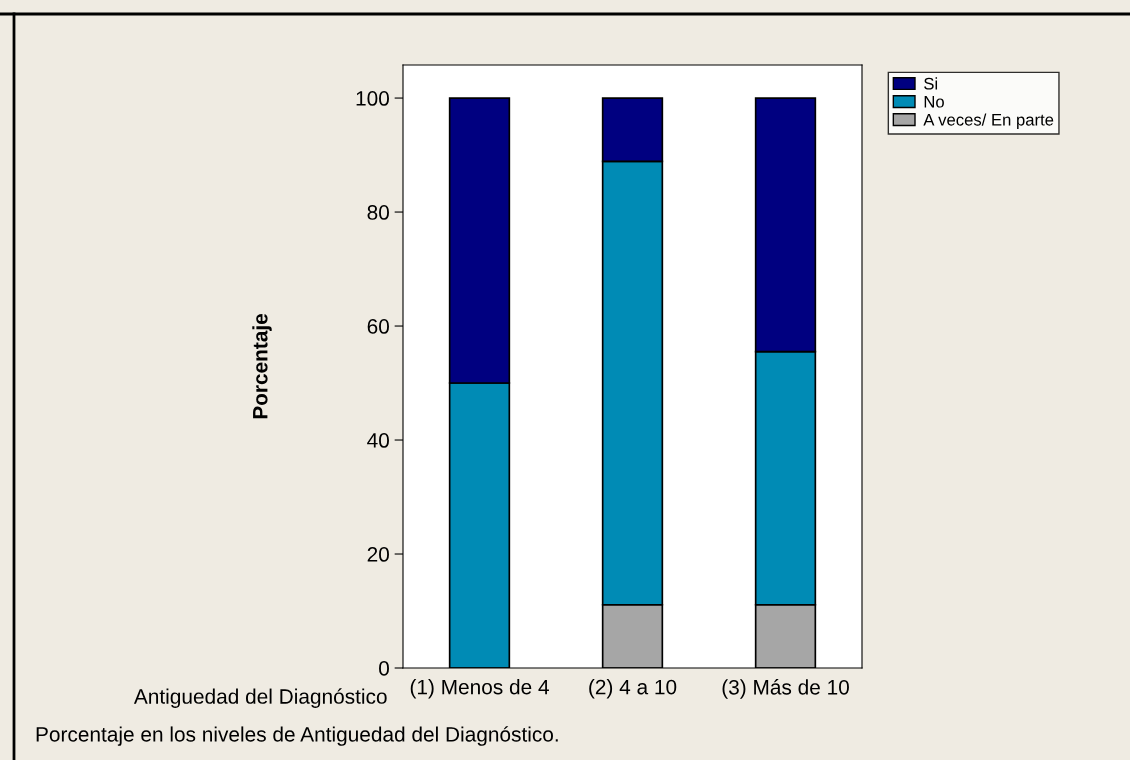 Image resolution: width=1130 pixels, height=760 pixels. What do you see at coordinates (372, 98) in the screenshot?
I see `y-tick-label: 100` at bounding box center [372, 98].